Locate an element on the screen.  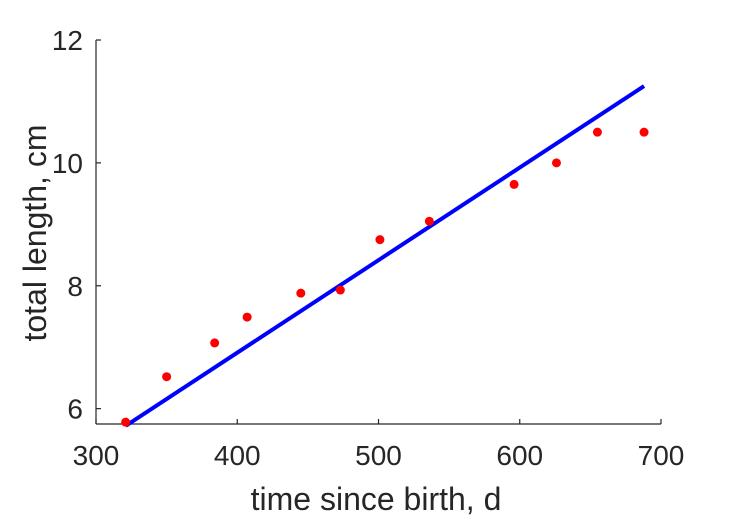
x-tick-label: 600 is located at coordinates (519, 455).